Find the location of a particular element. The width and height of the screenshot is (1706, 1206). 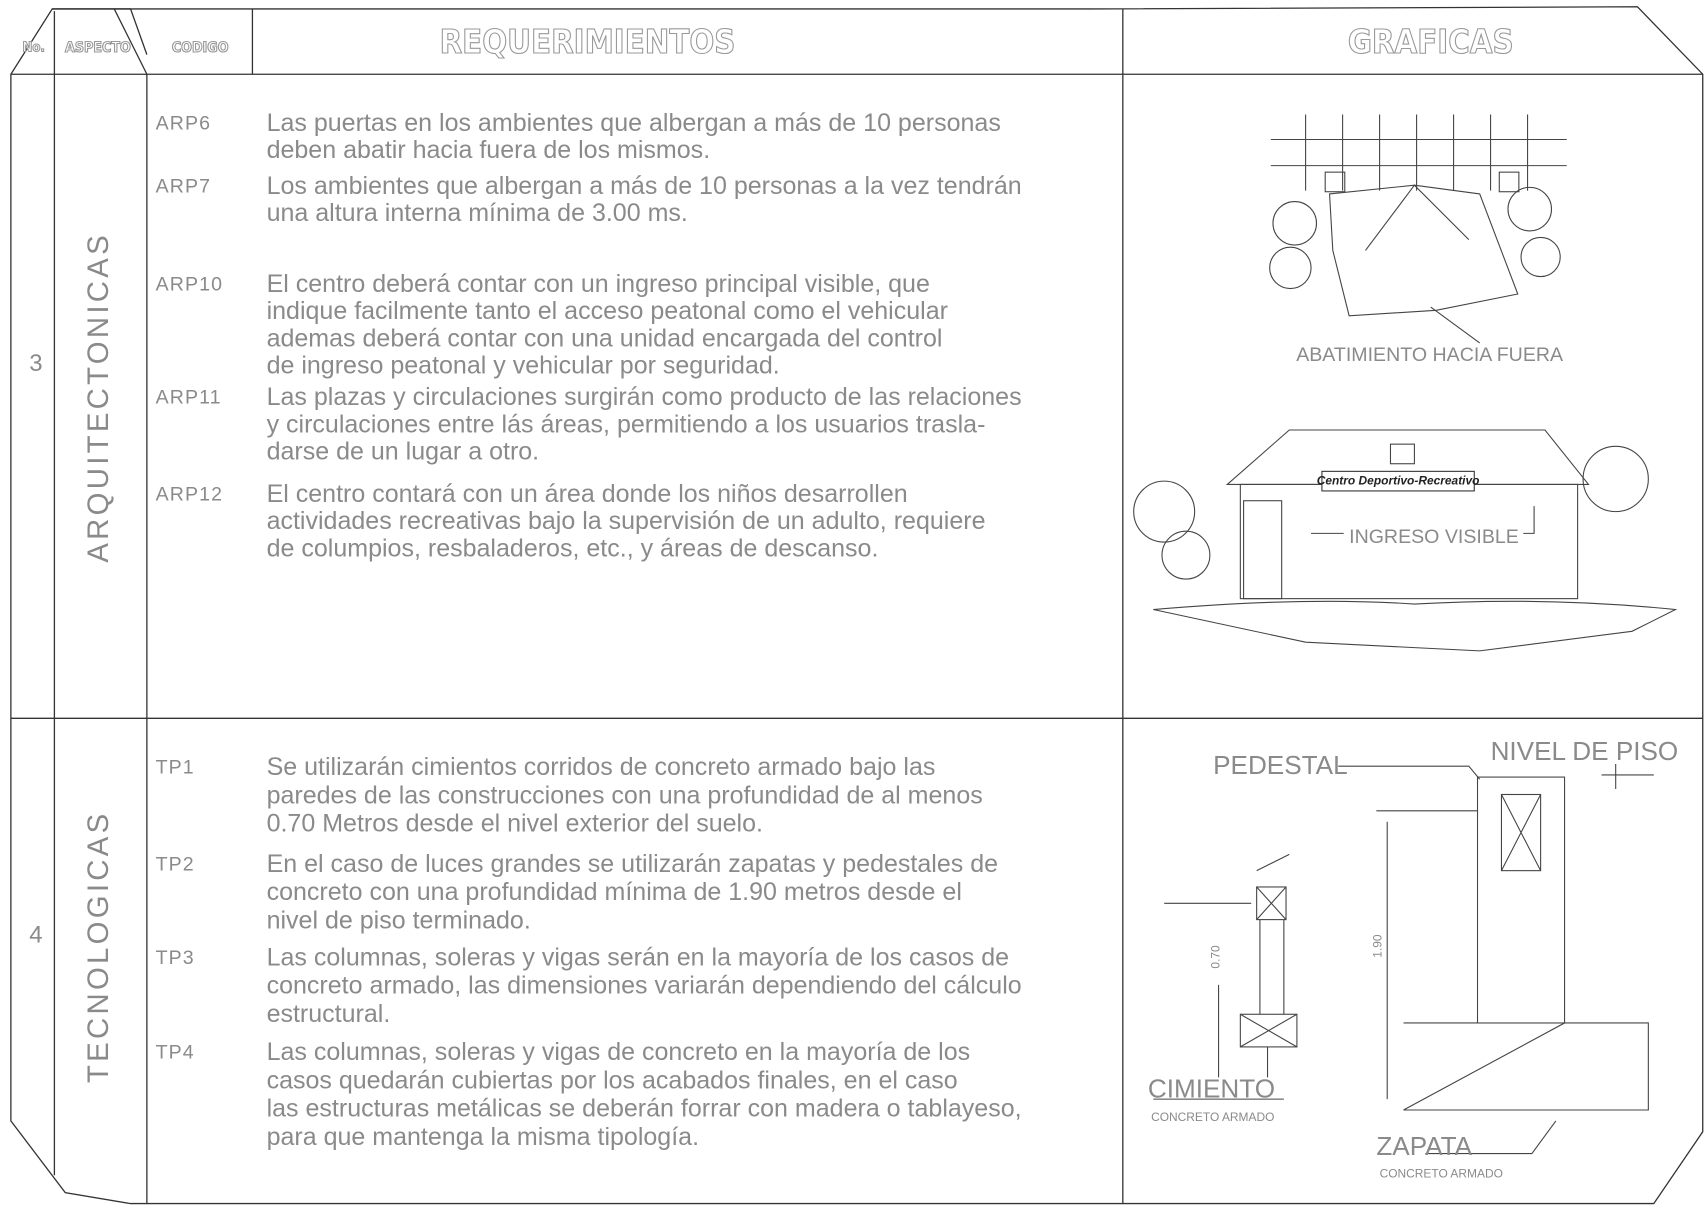

section-number: 4 is located at coordinates (35, 934).